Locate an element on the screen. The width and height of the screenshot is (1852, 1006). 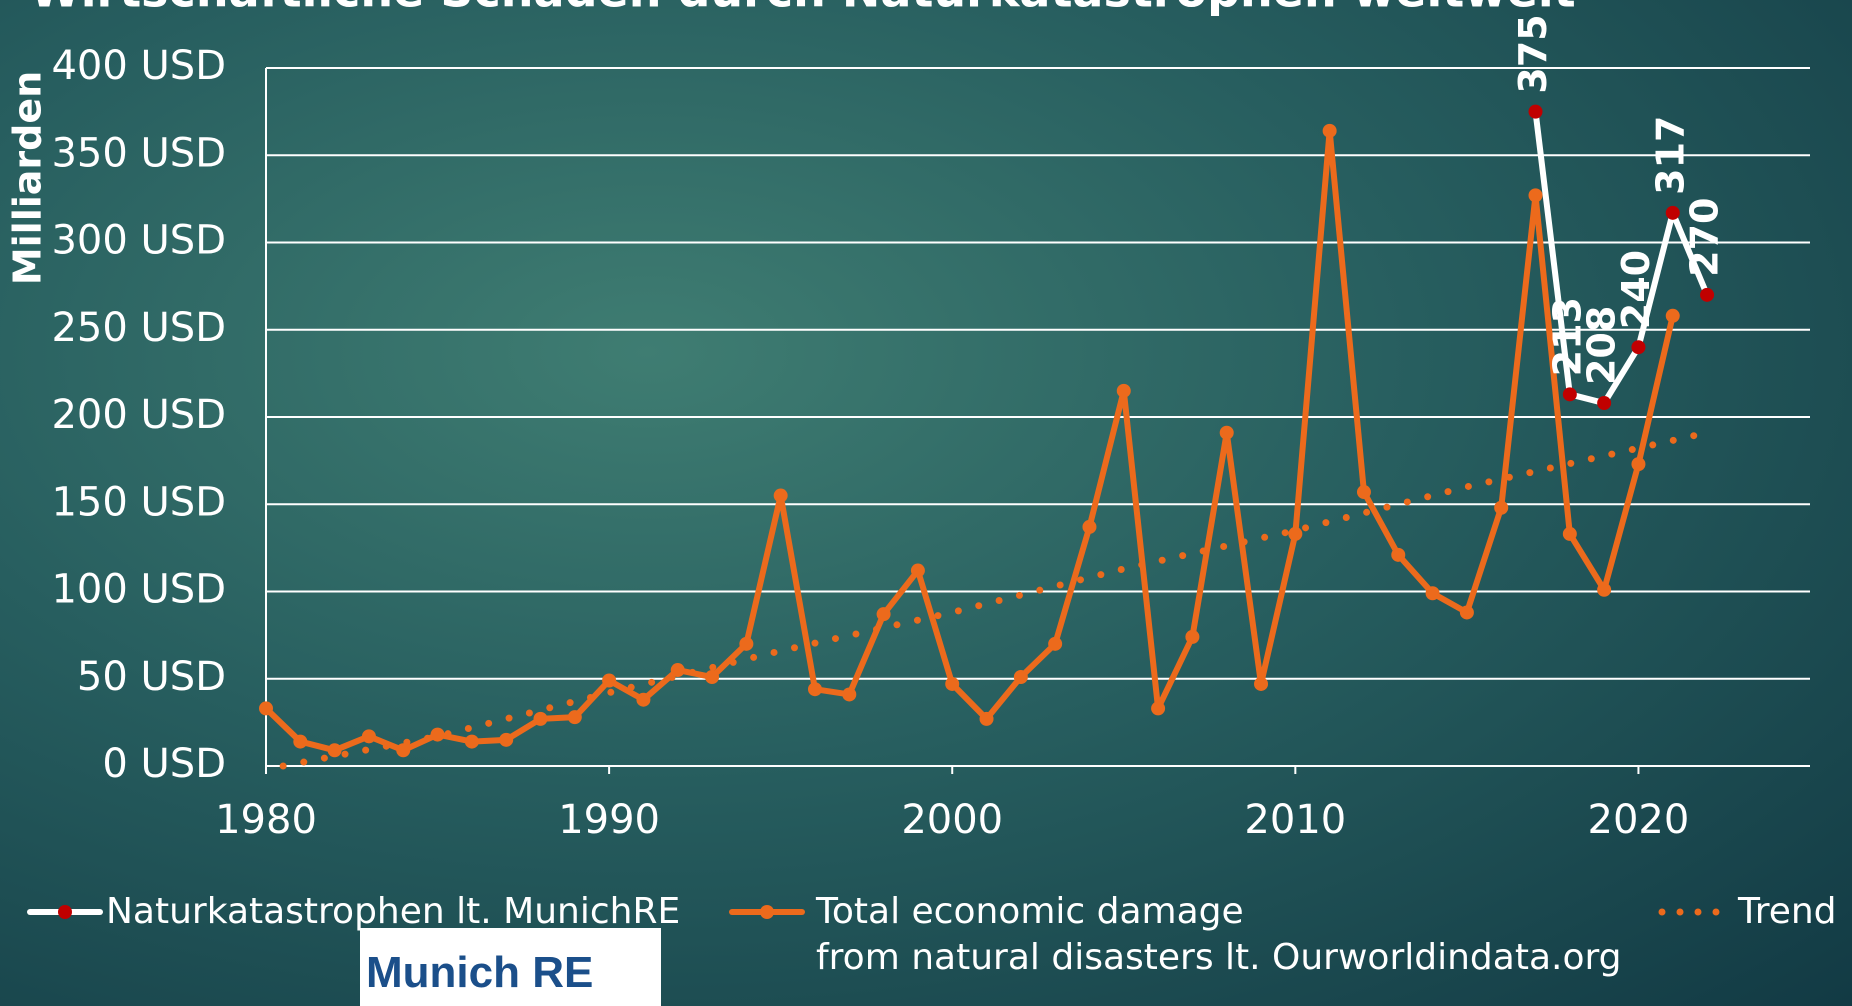
x-tick-label: 2010 is located at coordinates (1295, 820).